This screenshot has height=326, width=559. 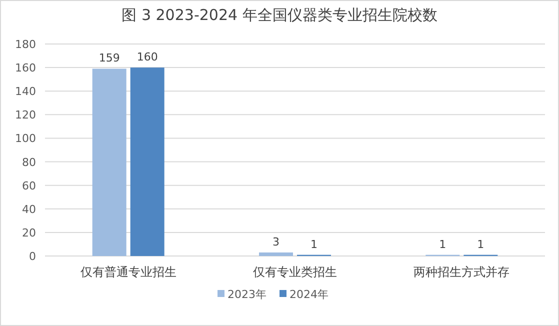 What do you see at coordinates (109, 58) in the screenshot?
I see `data-label: 159` at bounding box center [109, 58].